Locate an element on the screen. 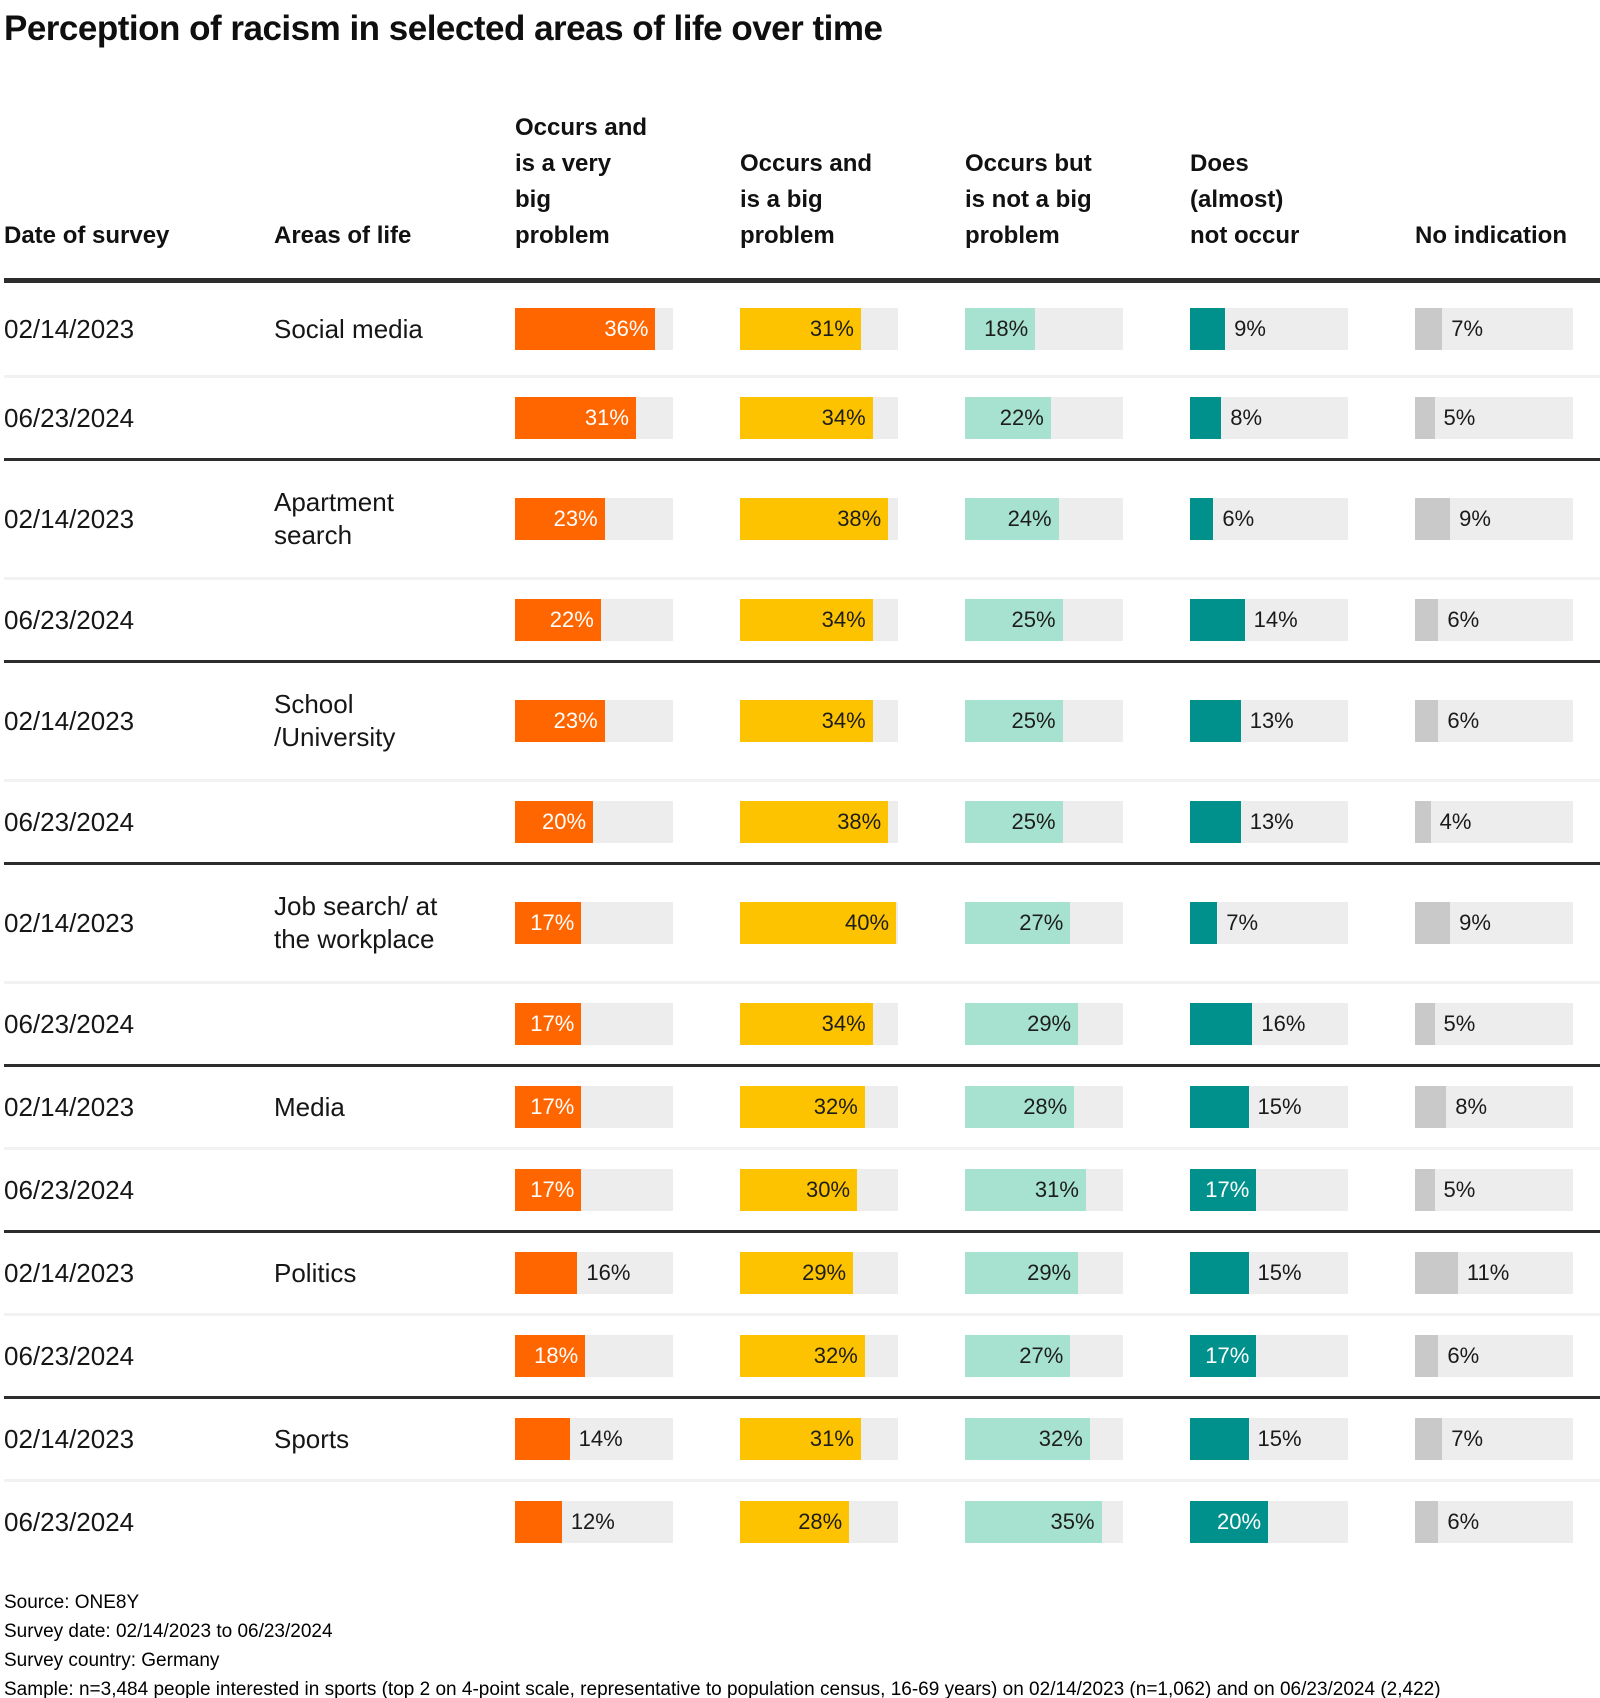 The width and height of the screenshot is (1600, 1698). bar-segment: 32% is located at coordinates (802, 1356).